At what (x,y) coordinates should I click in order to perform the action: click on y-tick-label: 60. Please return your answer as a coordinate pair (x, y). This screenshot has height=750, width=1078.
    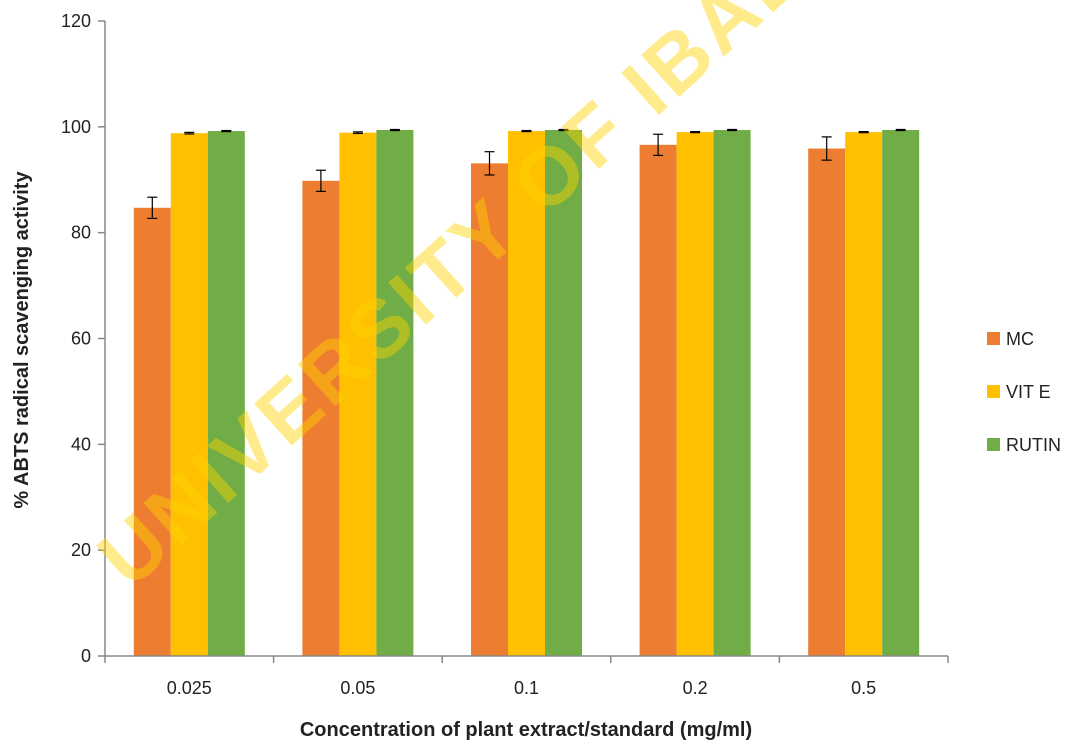
    Looking at the image, I should click on (81, 339).